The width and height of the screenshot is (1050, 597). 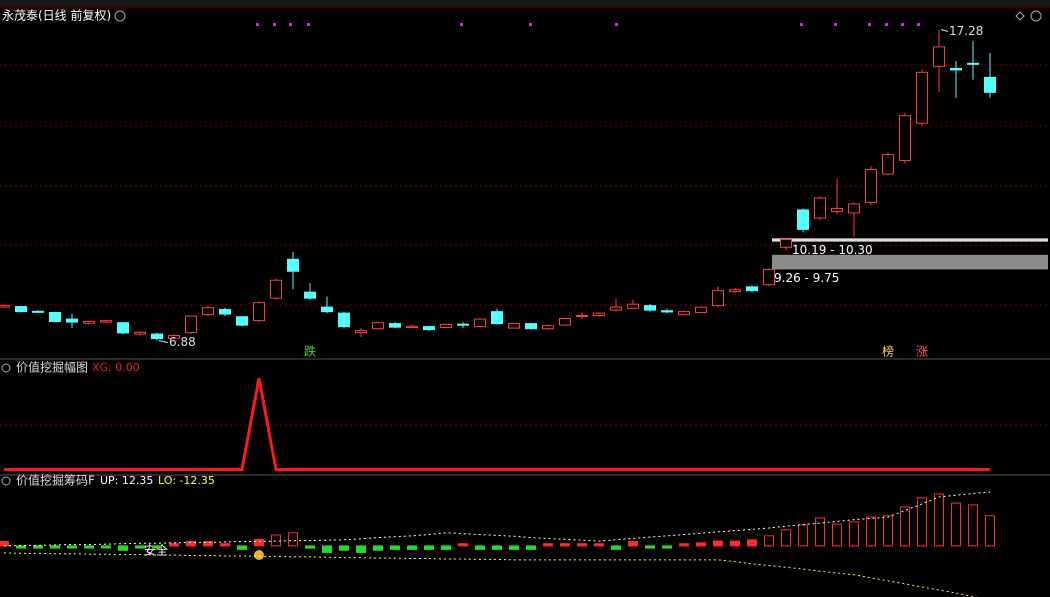 I want to click on zone-label: 9.26 - 9.75, so click(x=806, y=278).